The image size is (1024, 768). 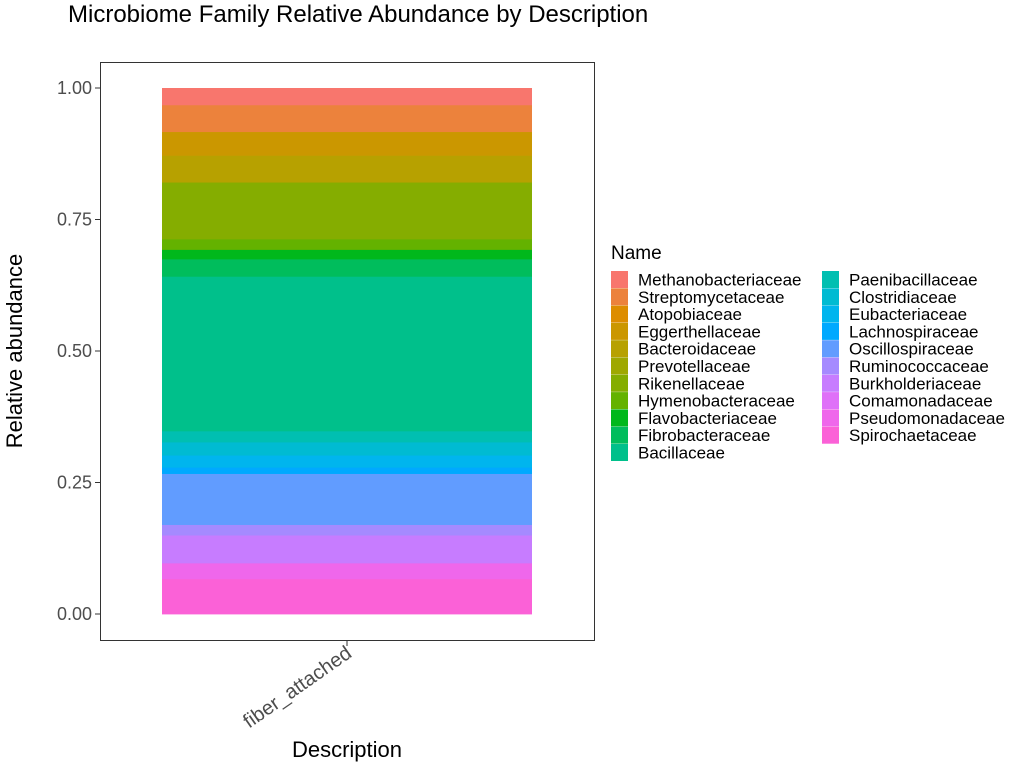 I want to click on legend-item: Streptomycetaceae, so click(x=697, y=297).